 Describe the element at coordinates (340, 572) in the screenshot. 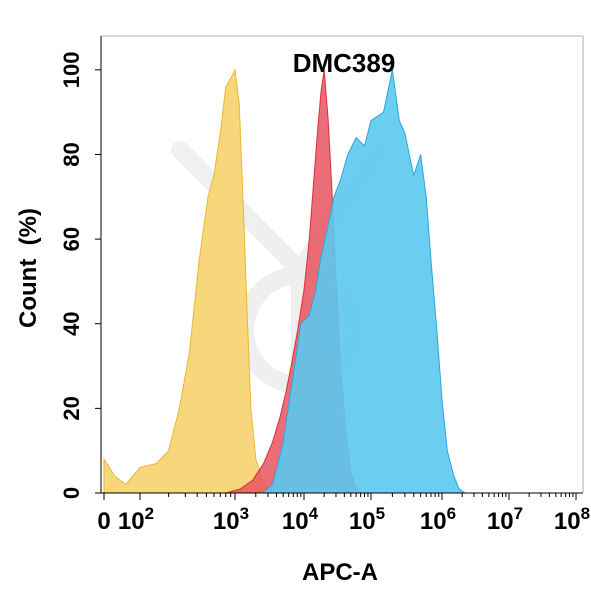

I see `x-axis-title: APC-A` at that location.